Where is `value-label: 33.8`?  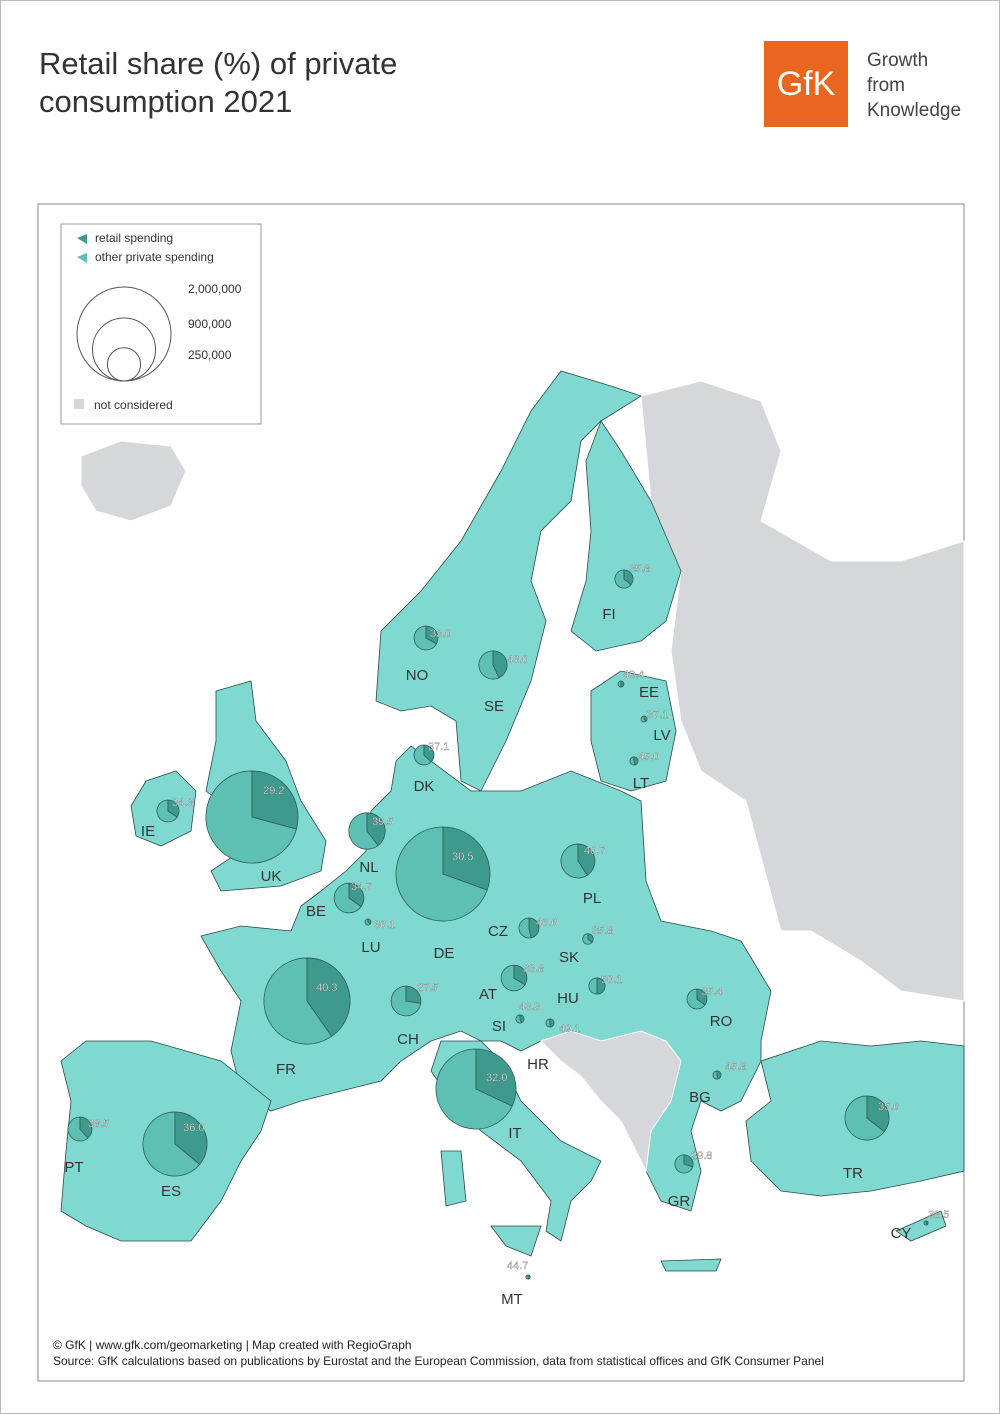
value-label: 33.8 is located at coordinates (533, 969).